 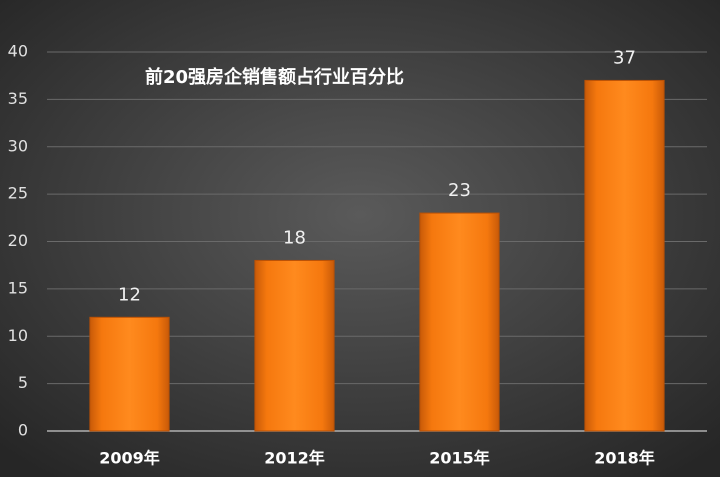 I want to click on value-label: 37, so click(x=624, y=57).